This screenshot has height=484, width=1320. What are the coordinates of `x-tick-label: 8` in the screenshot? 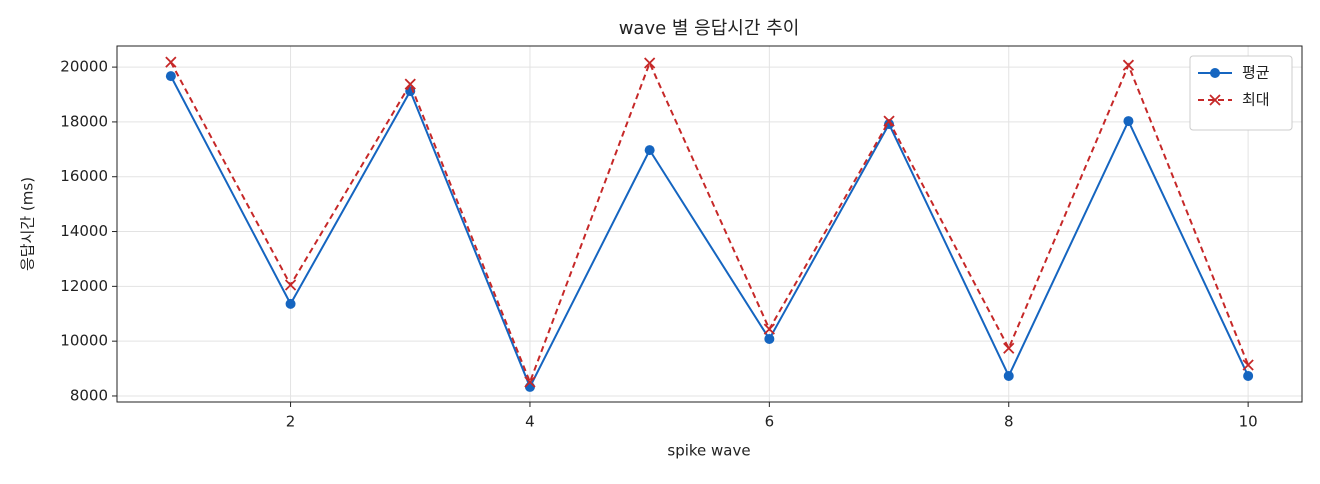 It's located at (1009, 422).